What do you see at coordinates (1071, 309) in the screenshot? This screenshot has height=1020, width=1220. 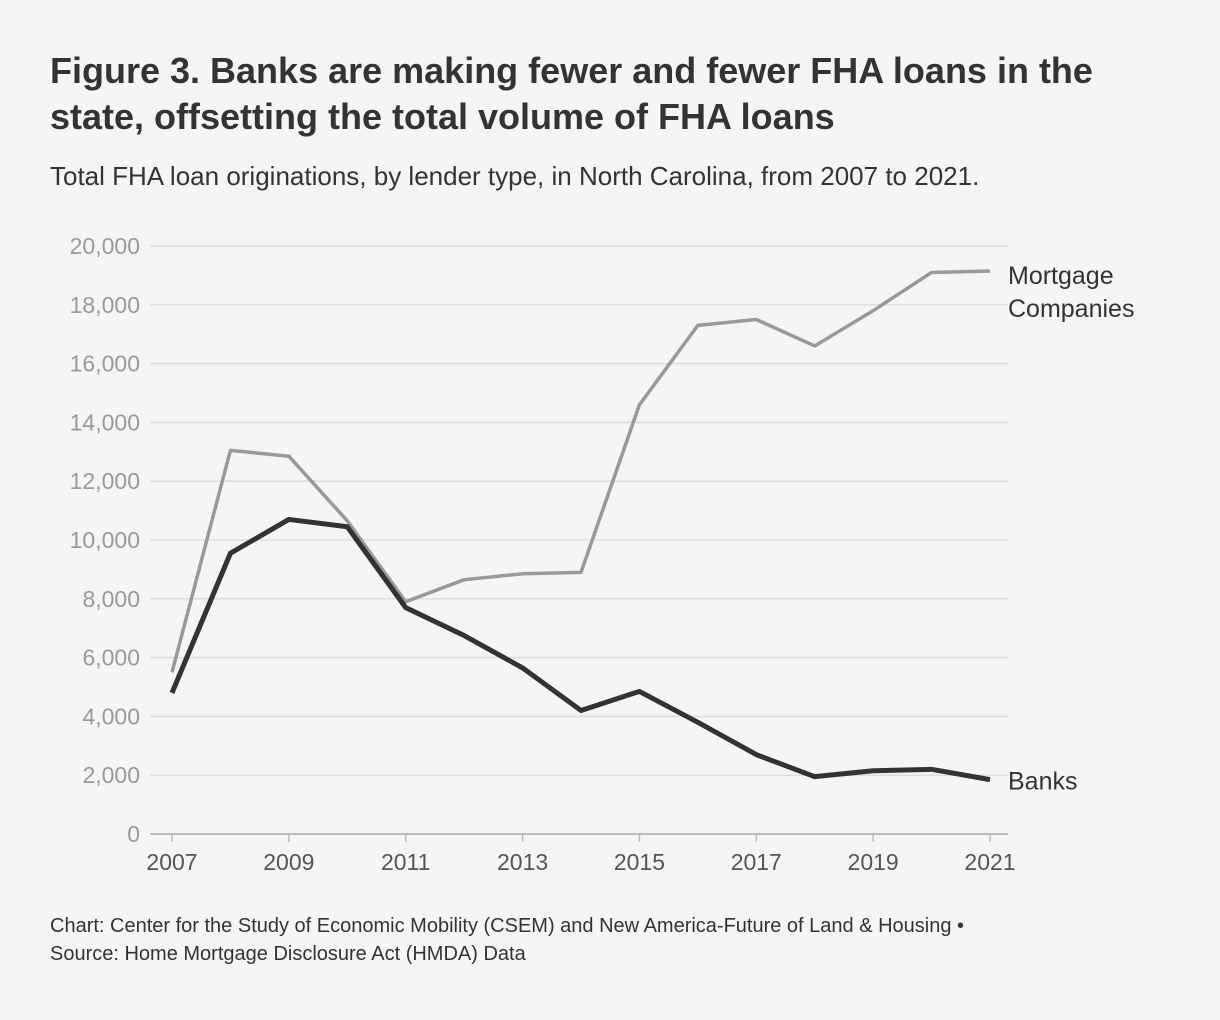 I see `series-label-mortgage-companies: Companies` at bounding box center [1071, 309].